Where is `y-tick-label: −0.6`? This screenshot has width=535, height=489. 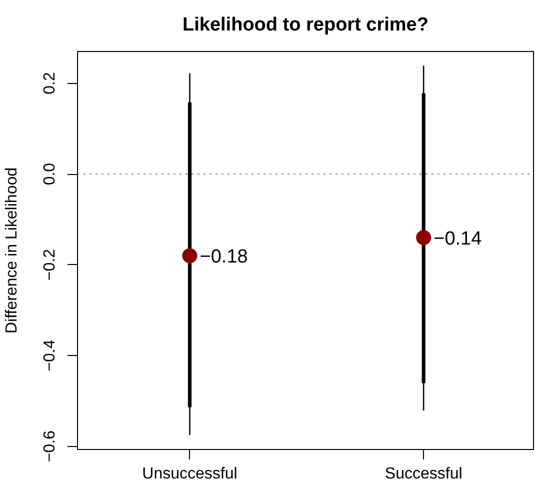
y-tick-label: −0.6 is located at coordinates (50, 446).